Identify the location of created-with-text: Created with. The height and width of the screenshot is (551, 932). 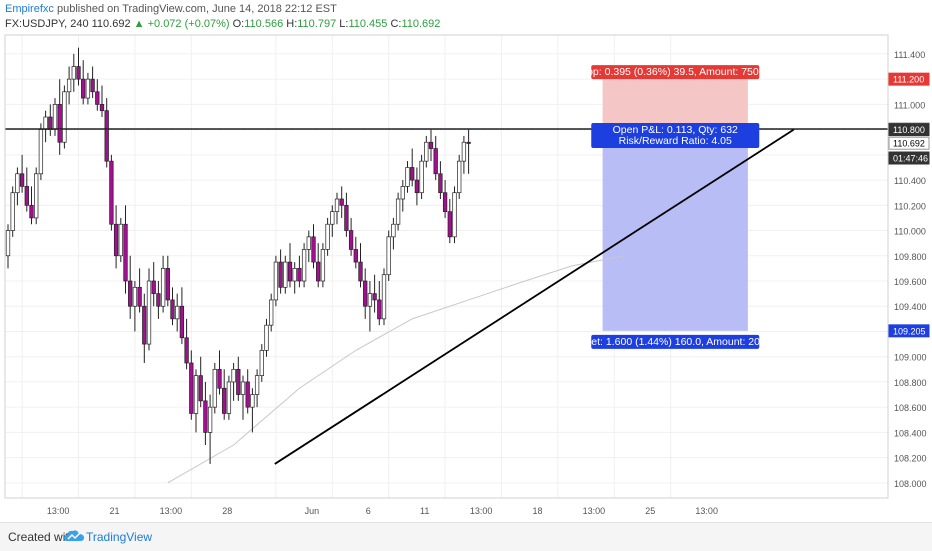
(42, 537).